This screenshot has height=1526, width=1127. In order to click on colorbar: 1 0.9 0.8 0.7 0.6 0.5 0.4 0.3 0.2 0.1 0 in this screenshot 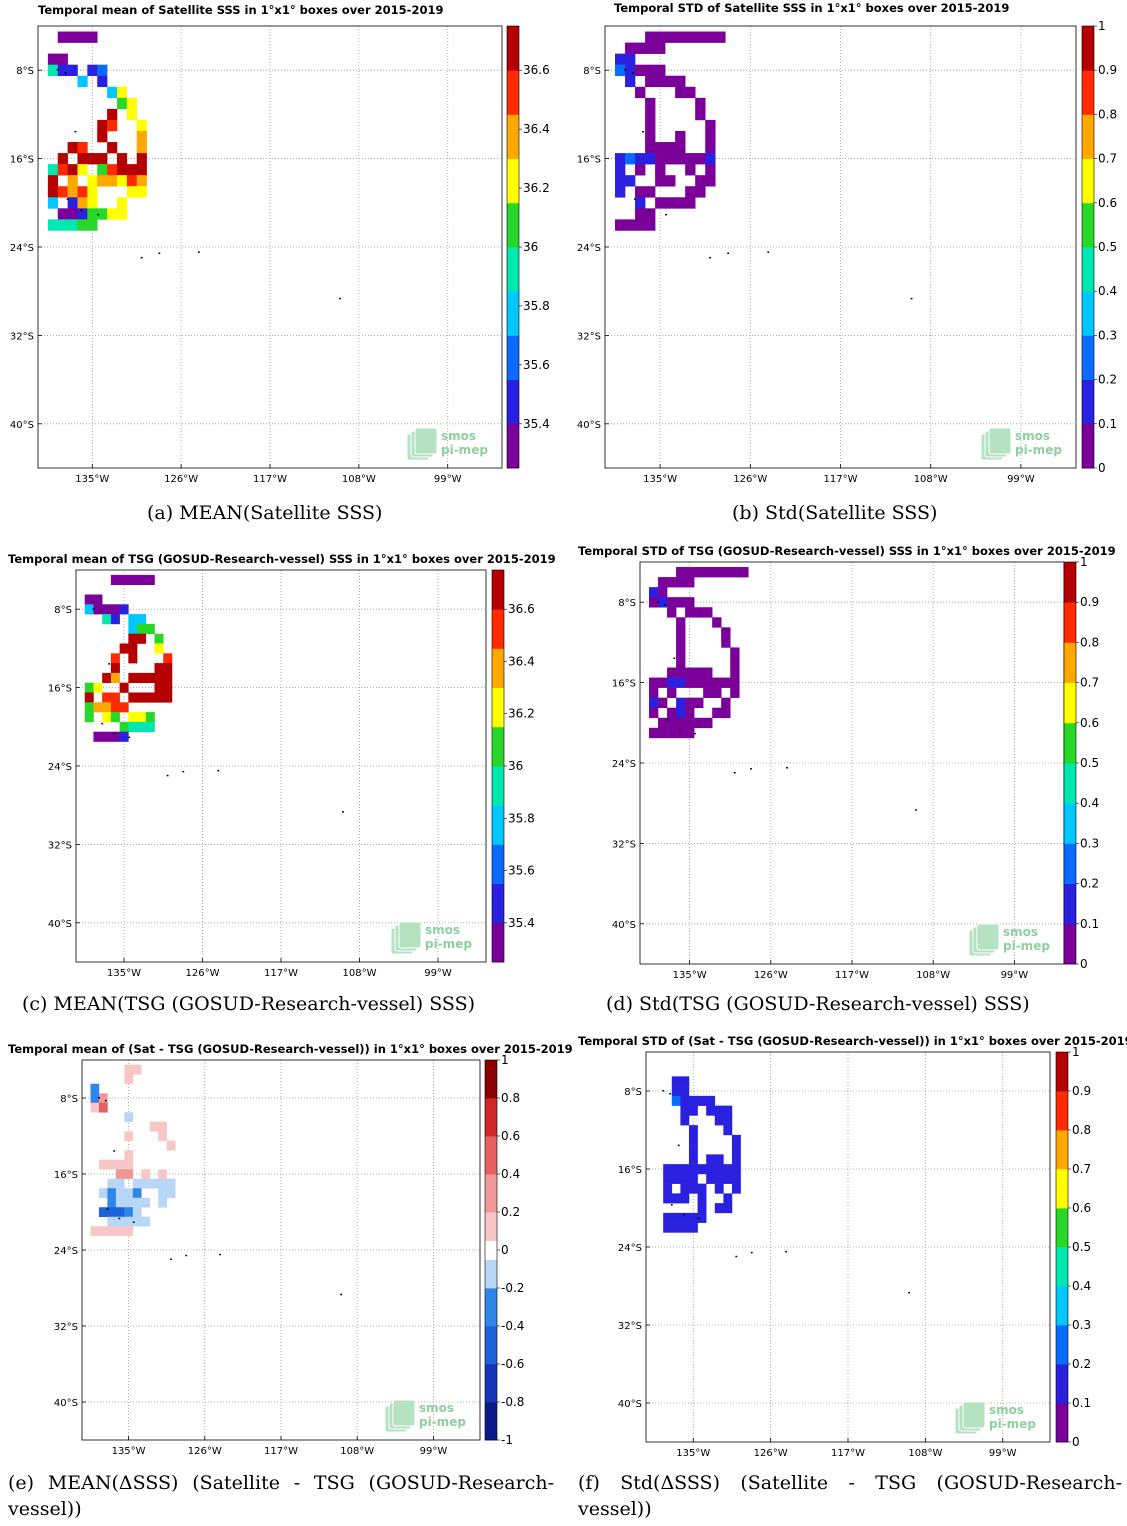, I will do `click(1081, 763)`.